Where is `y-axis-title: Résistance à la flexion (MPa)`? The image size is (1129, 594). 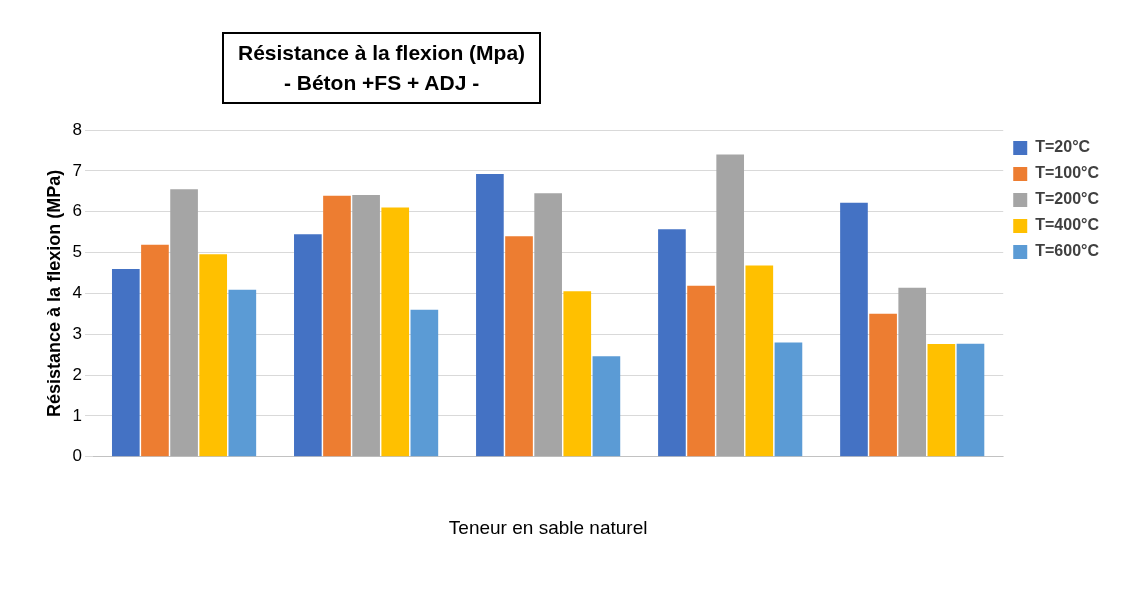 y-axis-title: Résistance à la flexion (MPa) is located at coordinates (53, 293).